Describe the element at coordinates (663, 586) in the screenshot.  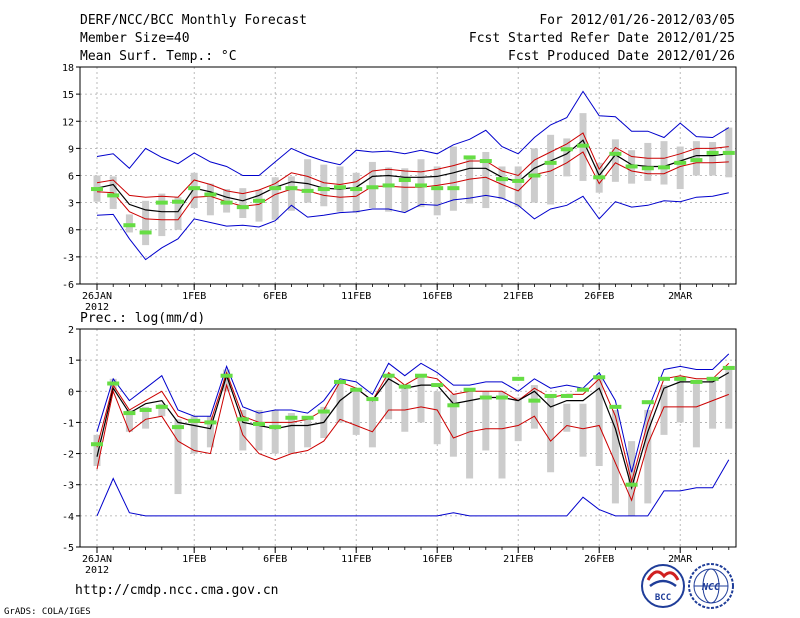
I see `bcc-logo-icon: BCC` at that location.